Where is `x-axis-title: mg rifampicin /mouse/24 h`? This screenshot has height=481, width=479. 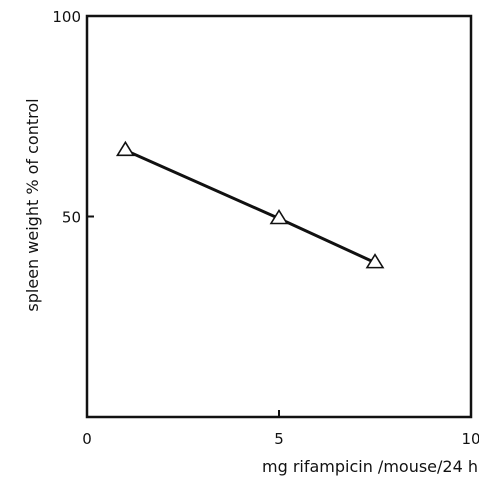 x-axis-title: mg rifampicin /mouse/24 h is located at coordinates (370, 466).